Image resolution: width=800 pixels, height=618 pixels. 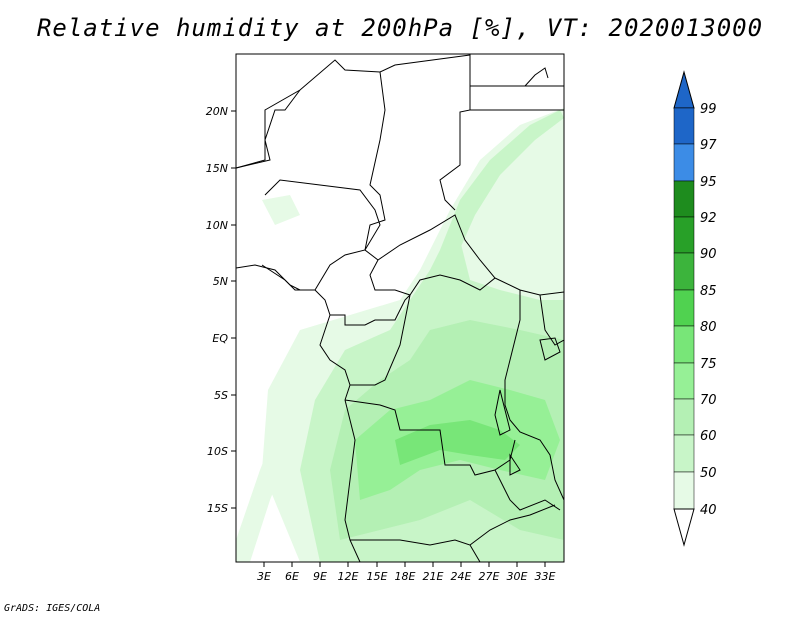 I want to click on colorbar-label: 50, so click(x=708, y=473).